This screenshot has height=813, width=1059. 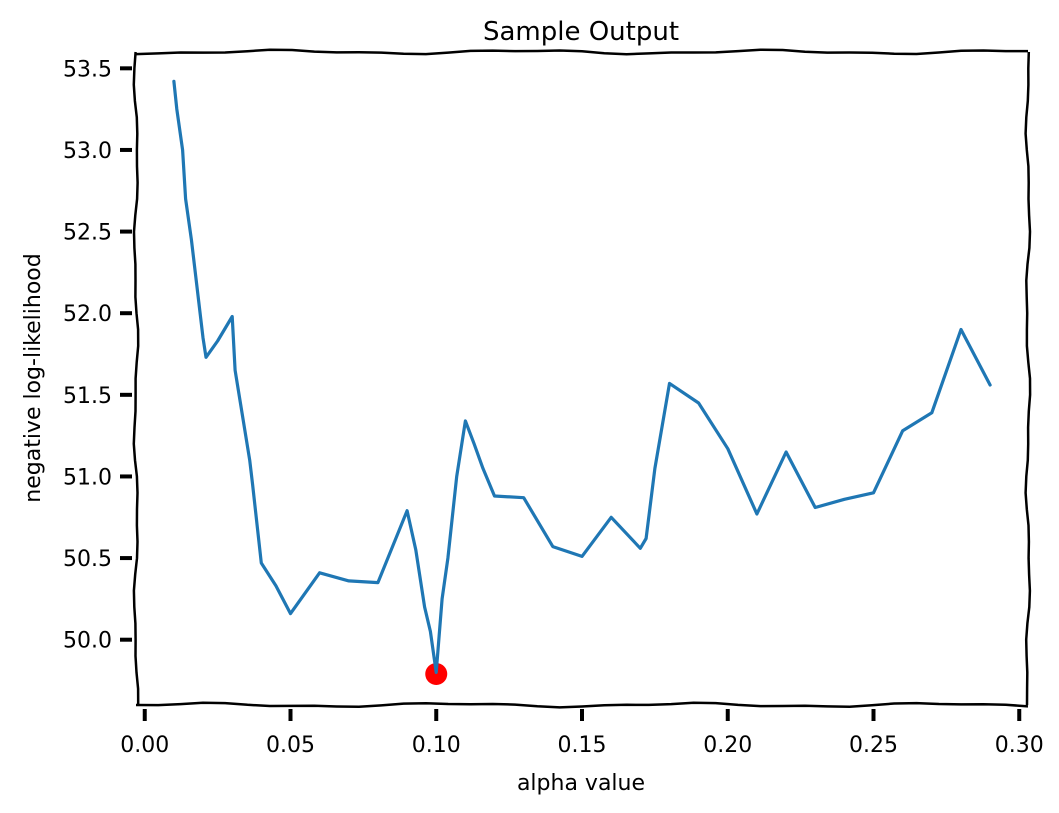 I want to click on chart-title: Sample Output, so click(x=581, y=32).